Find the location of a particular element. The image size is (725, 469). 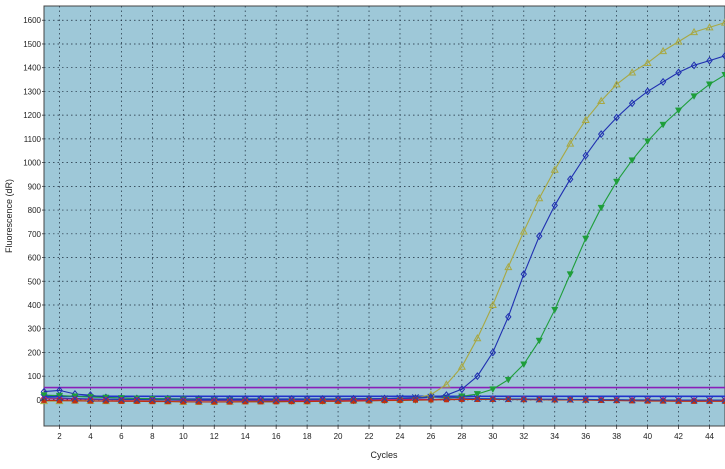

y-tick-label: 1000 is located at coordinates (32, 163).